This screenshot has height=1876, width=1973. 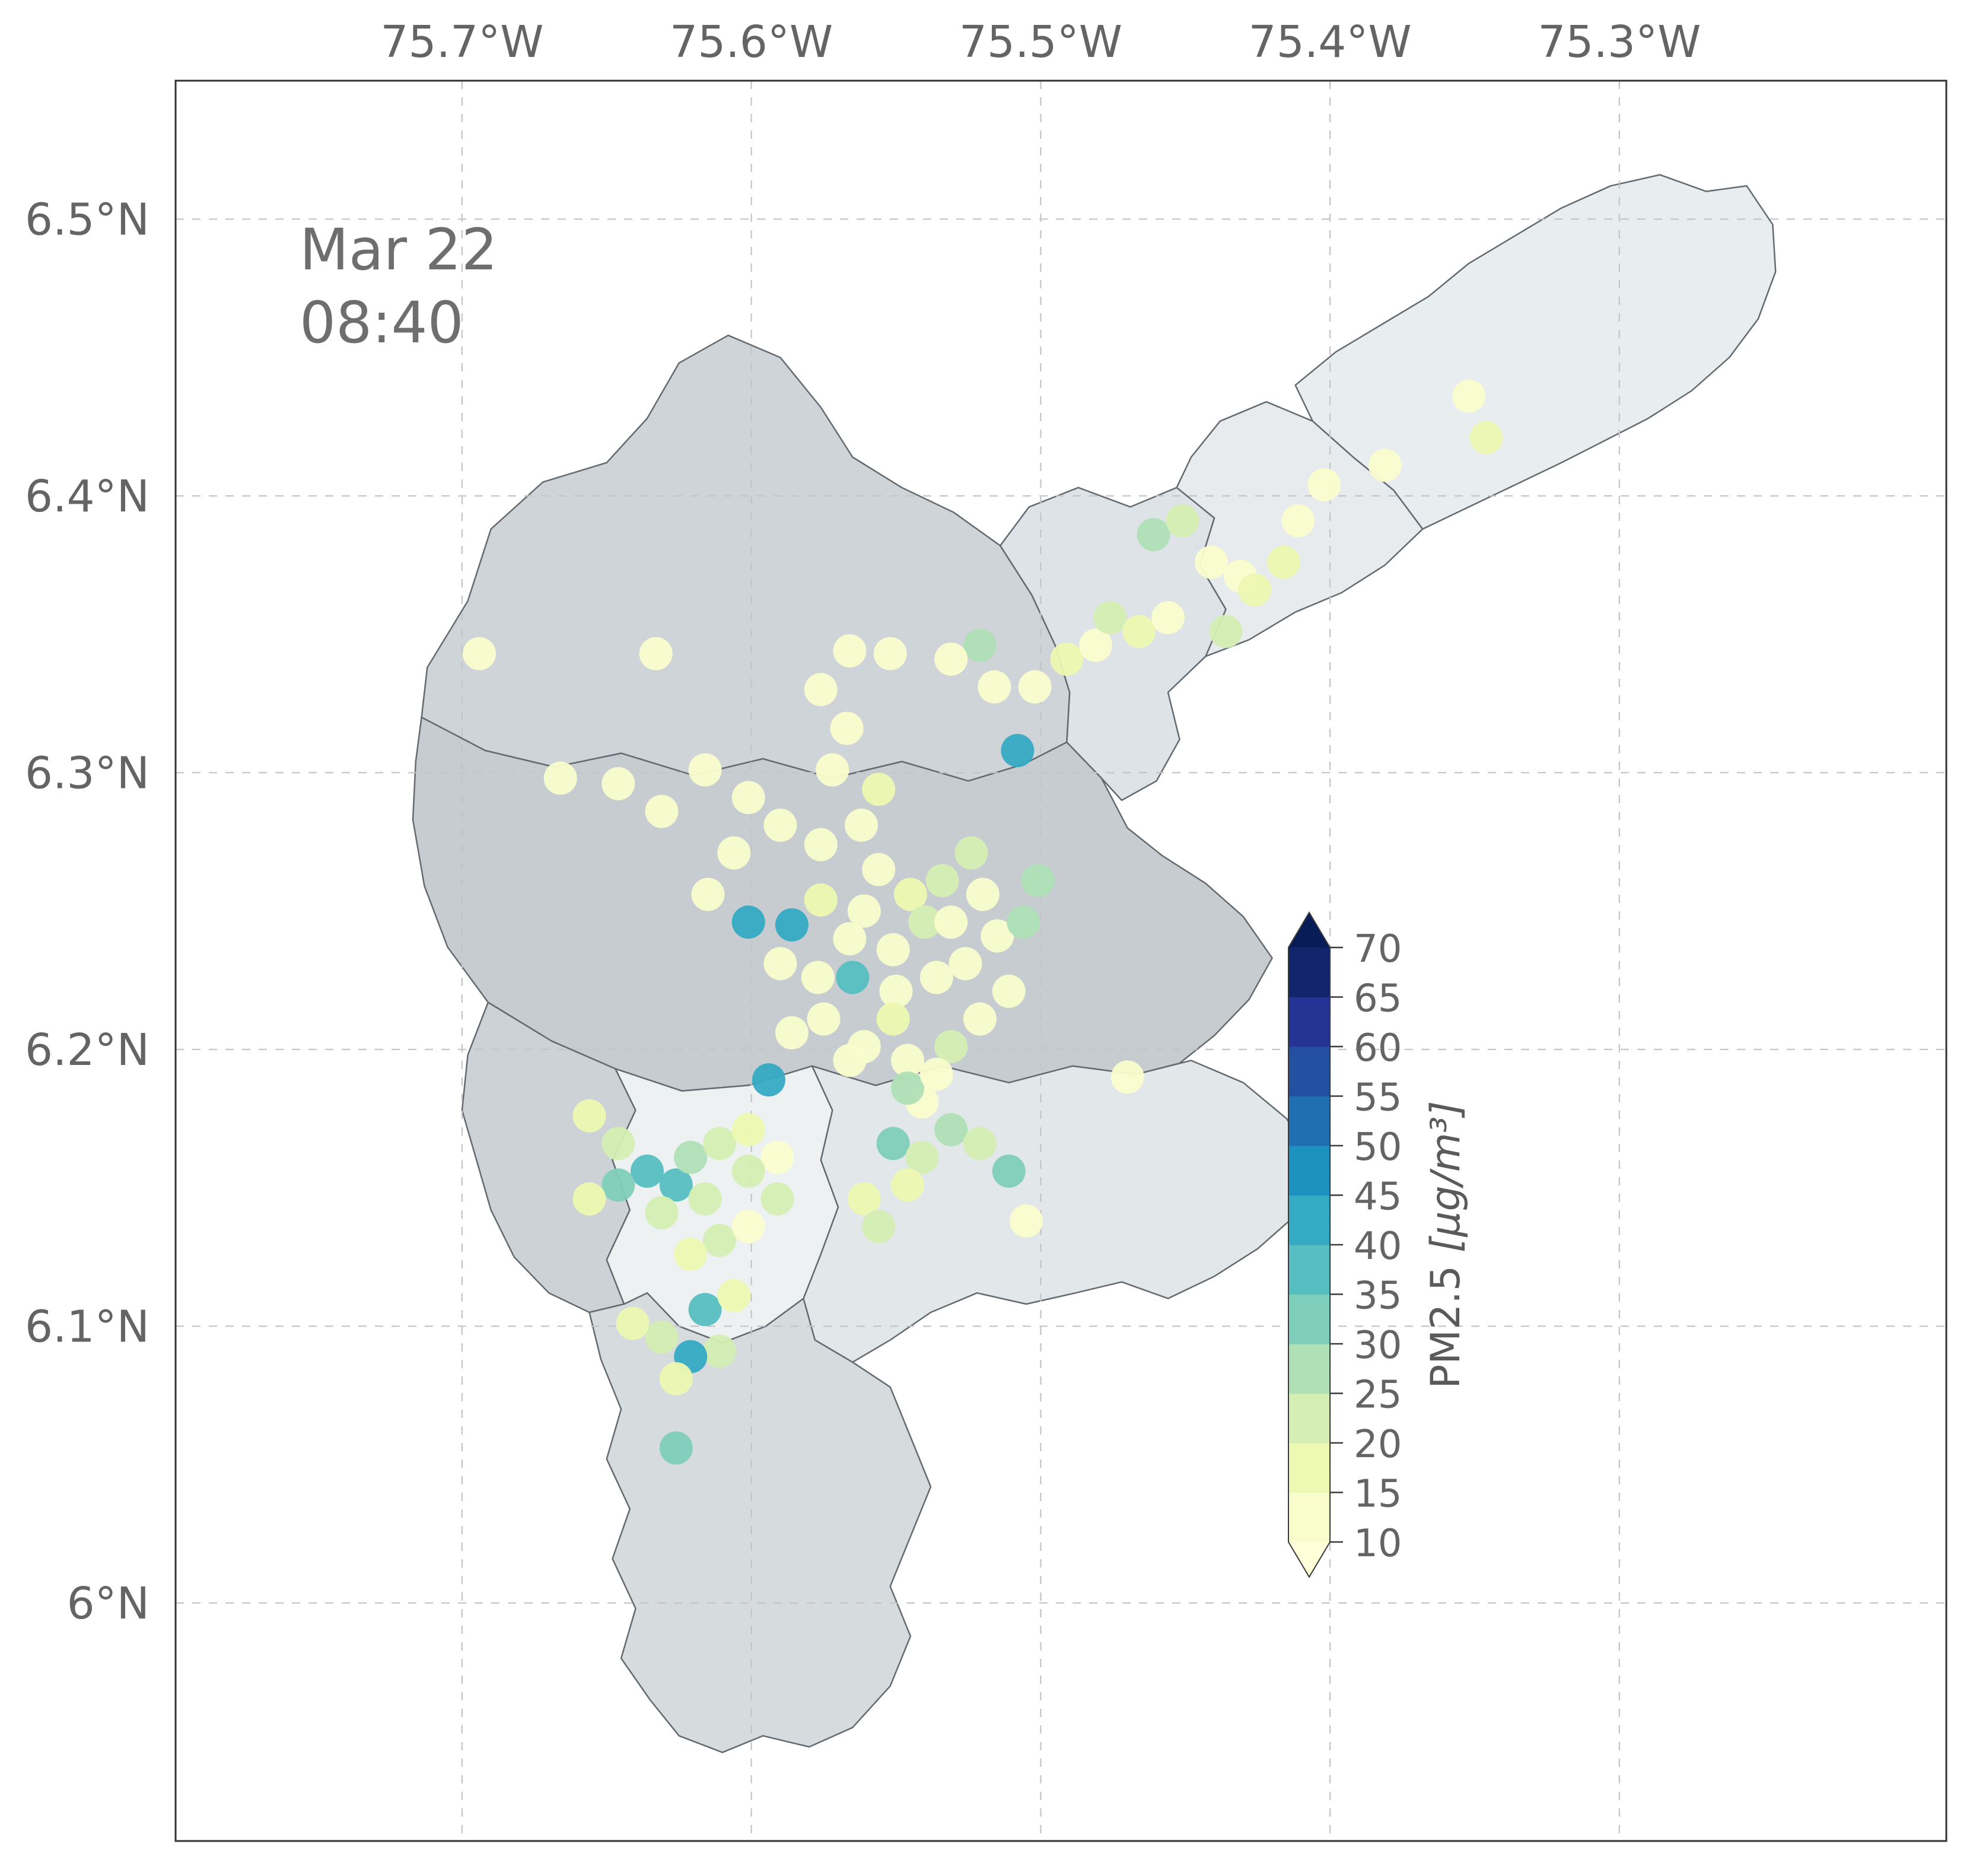 I want to click on colorbar: 10 15 20 25 30 35 40 45 50 55 60 65 70 PM2.5 [μg/m³], so click(x=1378, y=1244).